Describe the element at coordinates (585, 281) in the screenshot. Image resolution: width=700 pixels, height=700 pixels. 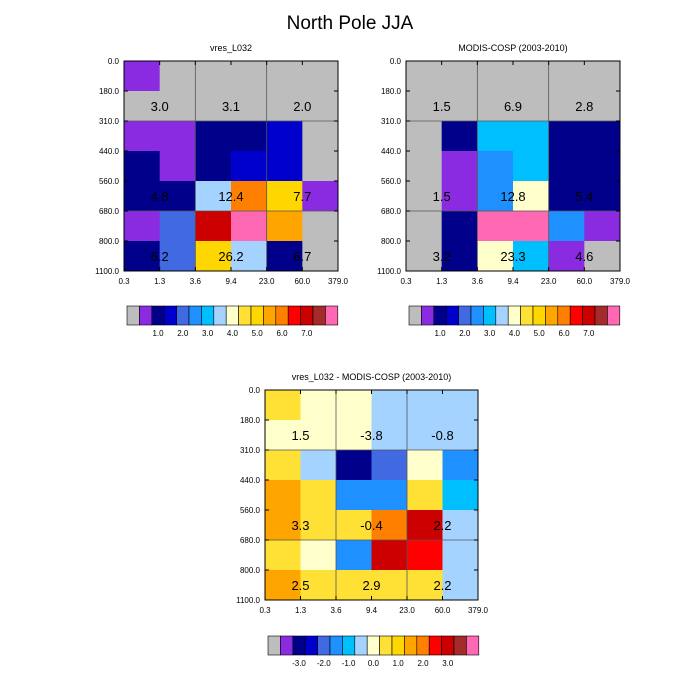
I see `x-tick-label: 60.0` at that location.